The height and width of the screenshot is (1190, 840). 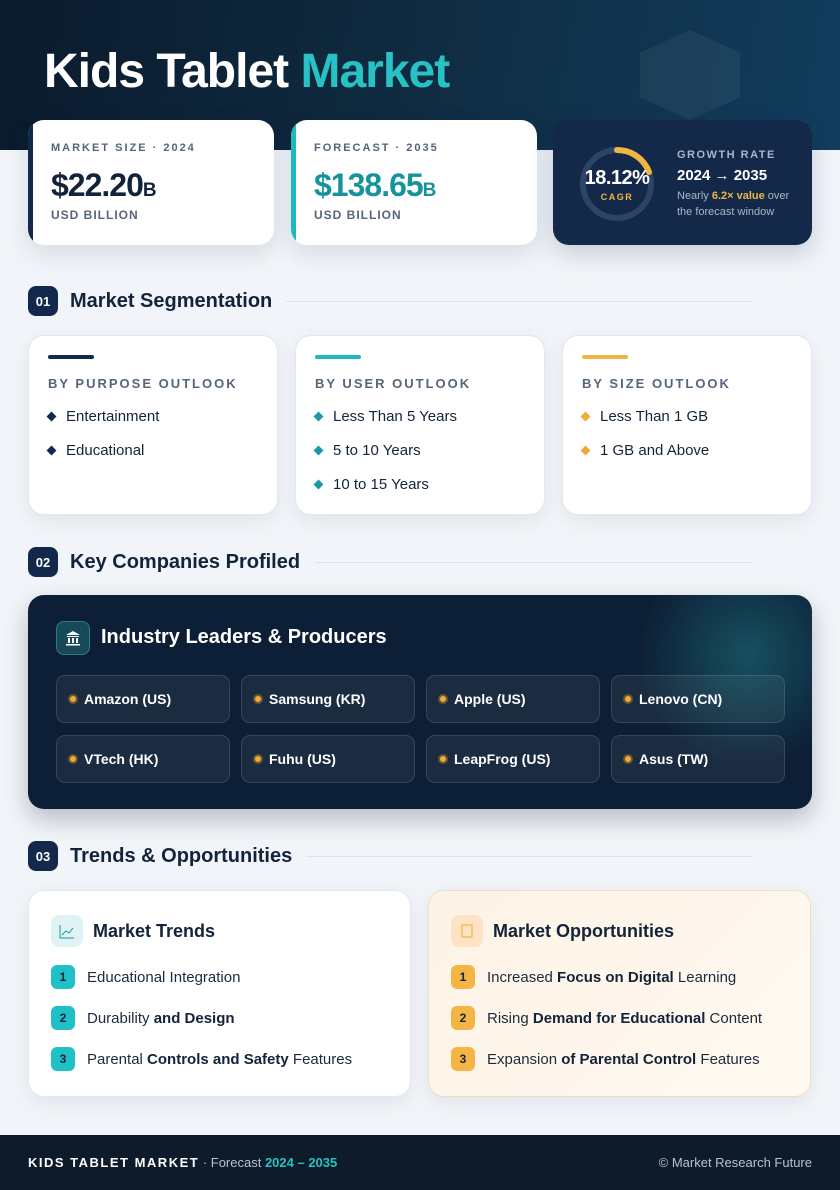 What do you see at coordinates (117, 1059) in the screenshot?
I see `text-segment: Parental` at bounding box center [117, 1059].